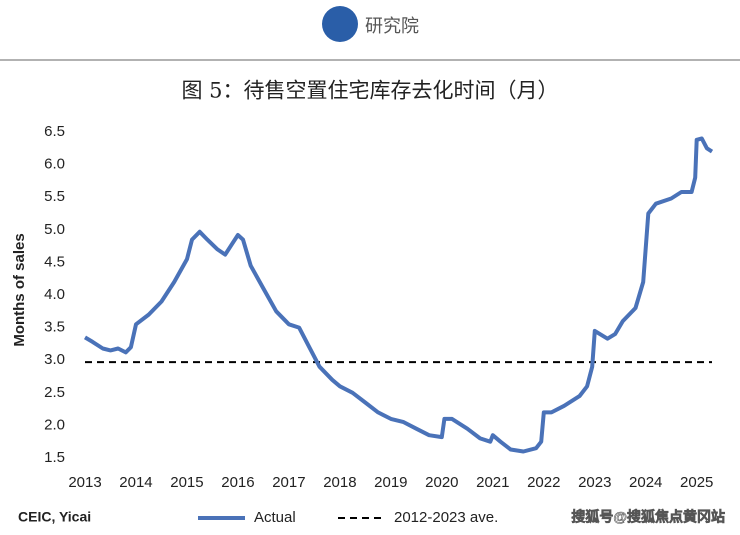 This screenshot has height=535, width=740. What do you see at coordinates (348, 517) in the screenshot?
I see `legend: Actual 2012-2023 ave.` at bounding box center [348, 517].